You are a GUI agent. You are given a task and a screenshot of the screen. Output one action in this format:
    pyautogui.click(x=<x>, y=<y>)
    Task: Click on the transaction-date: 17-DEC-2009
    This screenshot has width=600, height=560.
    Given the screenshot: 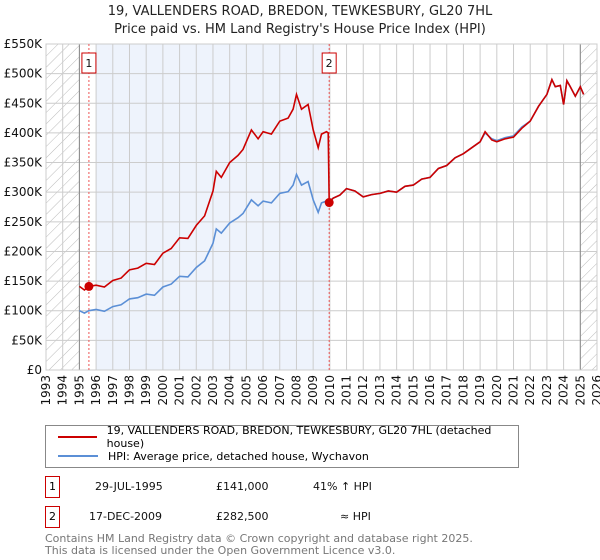 What is the action you would take?
    pyautogui.click(x=126, y=516)
    